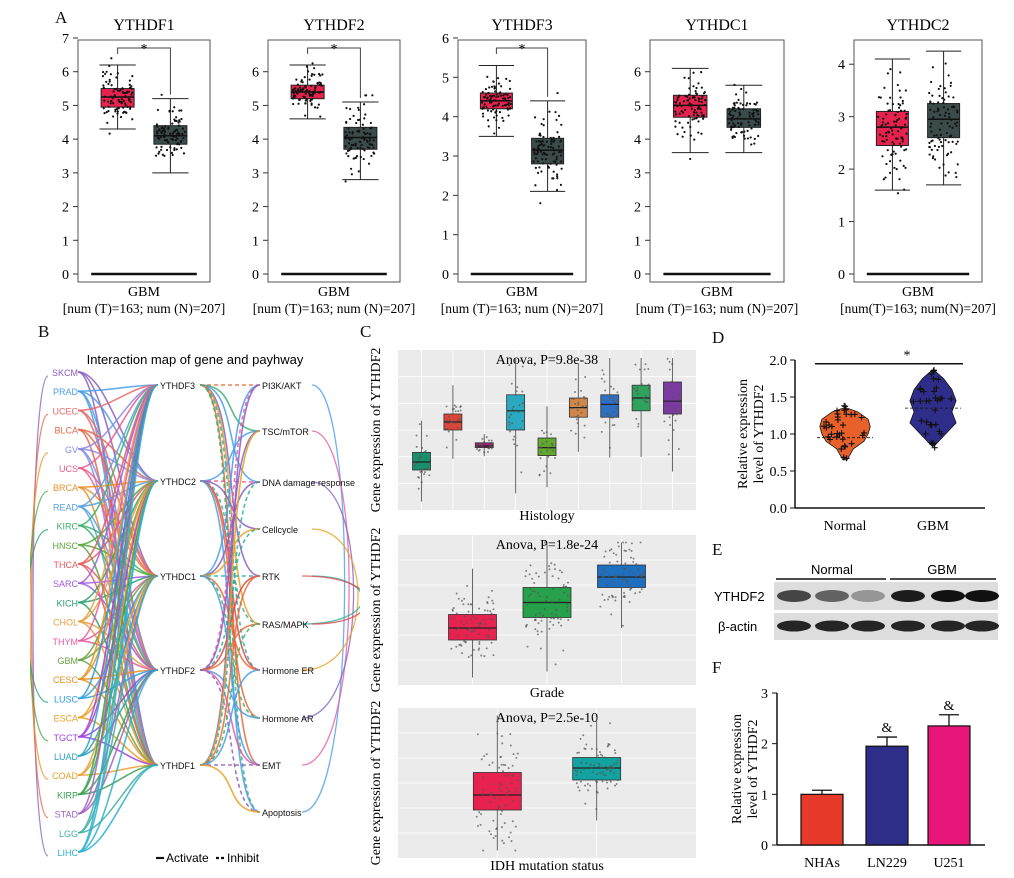  Describe the element at coordinates (610, 406) in the screenshot. I see `box` at that location.